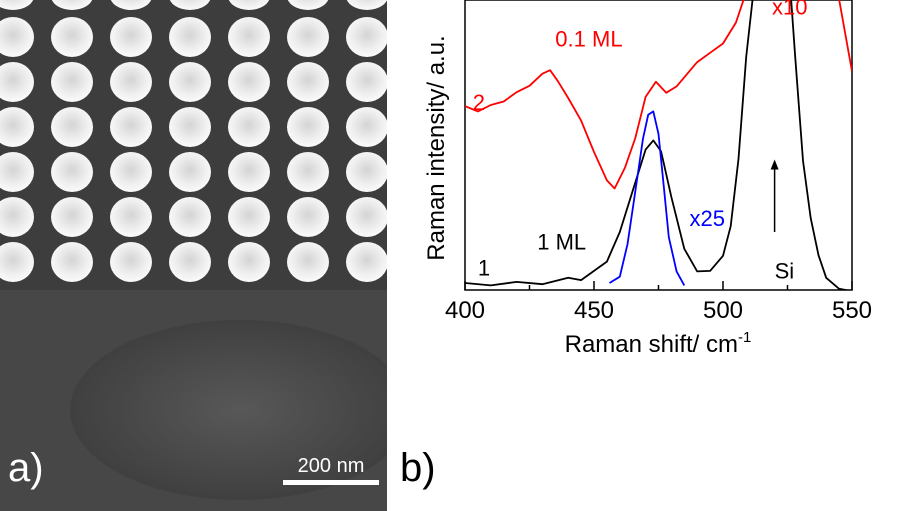 The image size is (907, 511). What do you see at coordinates (594, 310) in the screenshot?
I see `x-tick-label: 450` at bounding box center [594, 310].